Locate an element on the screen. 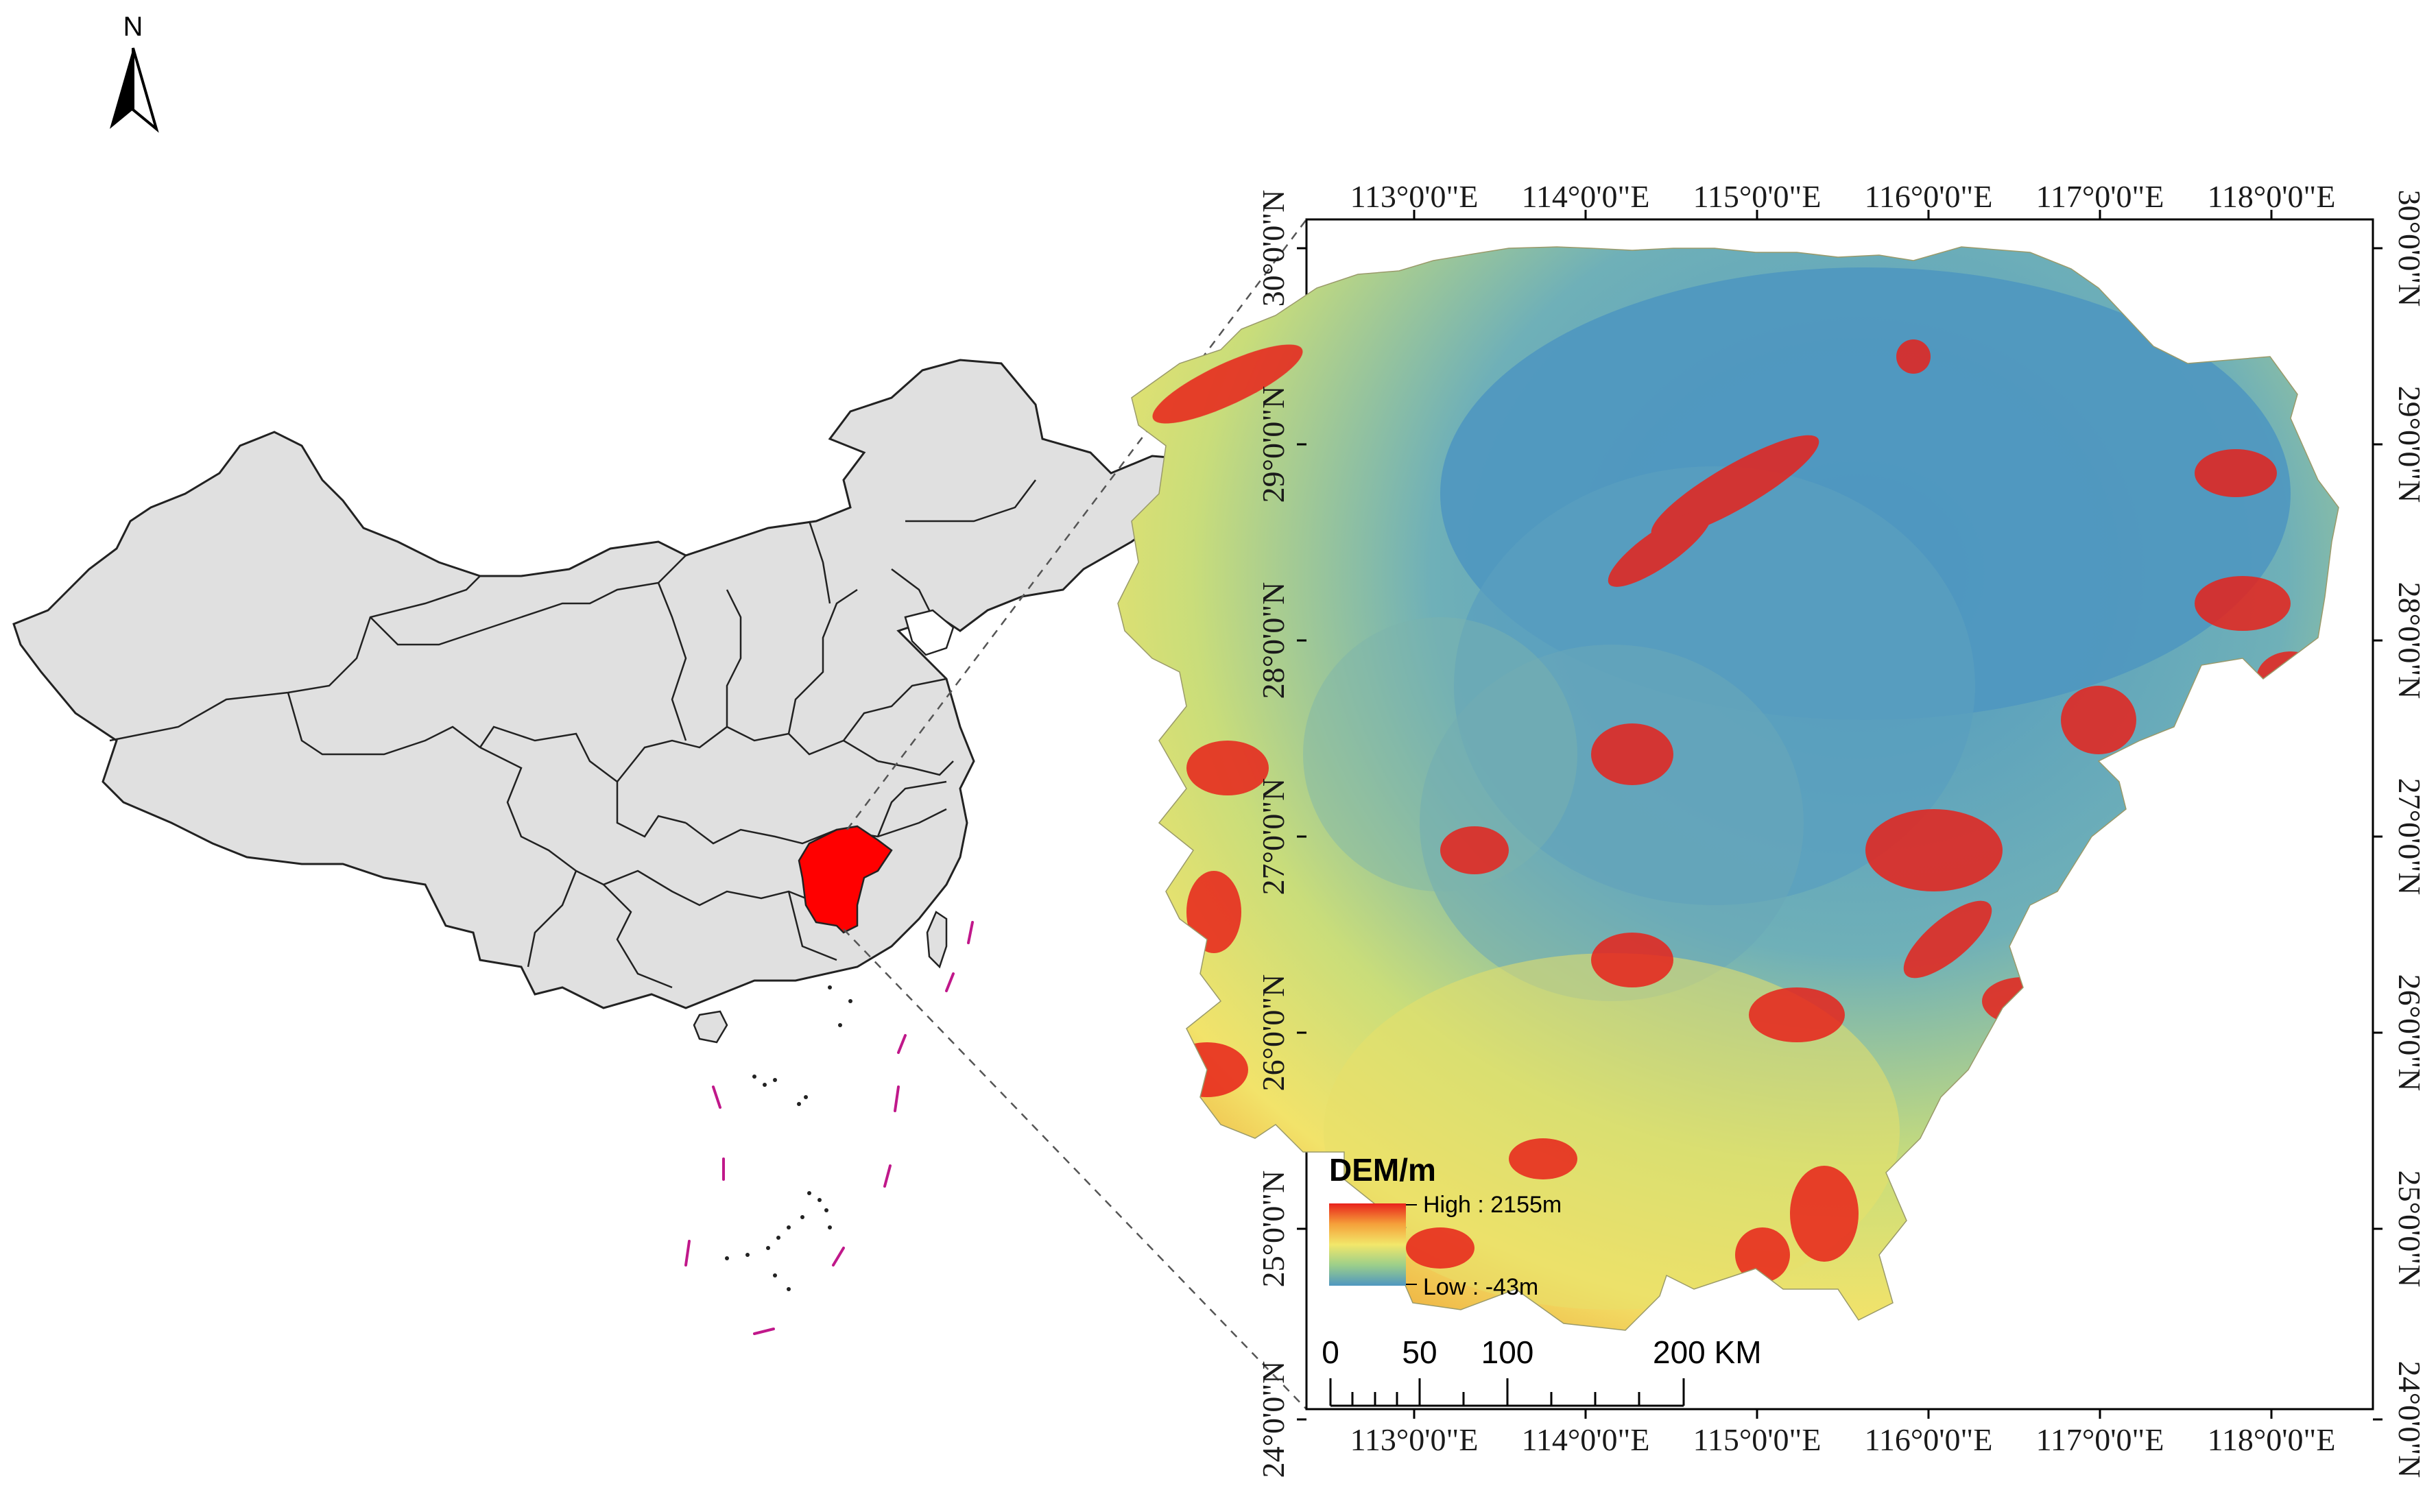 This screenshot has width=2436, height=1512. jiangxi-highlight is located at coordinates (845, 879).